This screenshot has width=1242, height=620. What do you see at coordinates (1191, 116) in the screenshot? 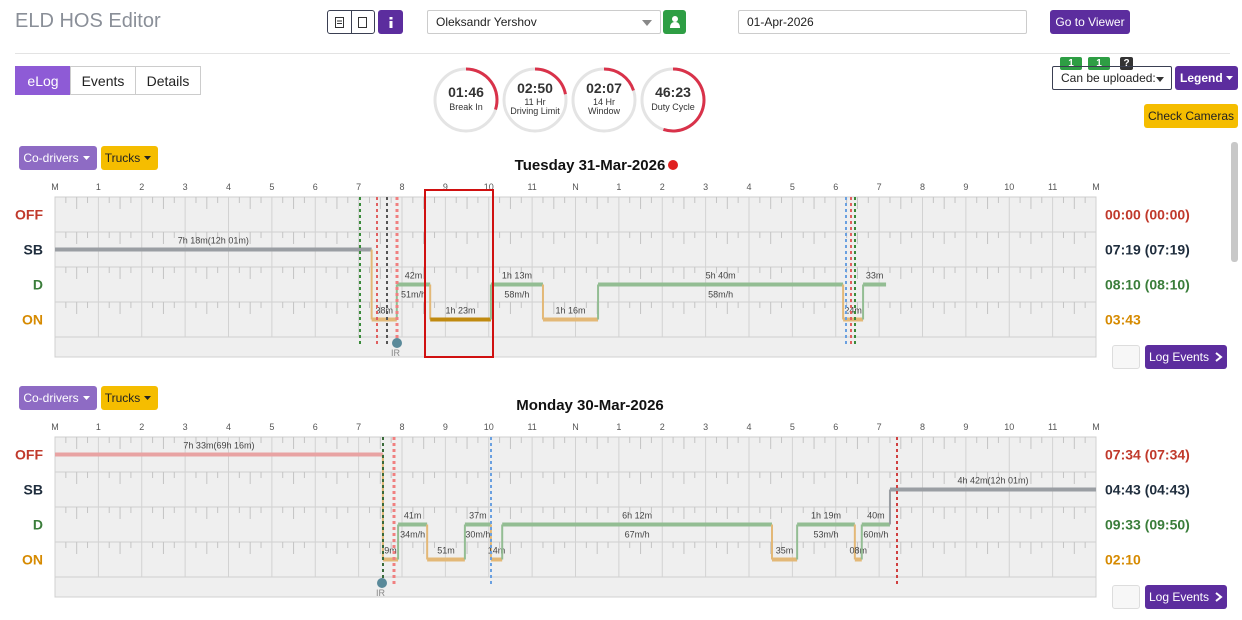
I see `cameras-button: Check Cameras` at bounding box center [1191, 116].